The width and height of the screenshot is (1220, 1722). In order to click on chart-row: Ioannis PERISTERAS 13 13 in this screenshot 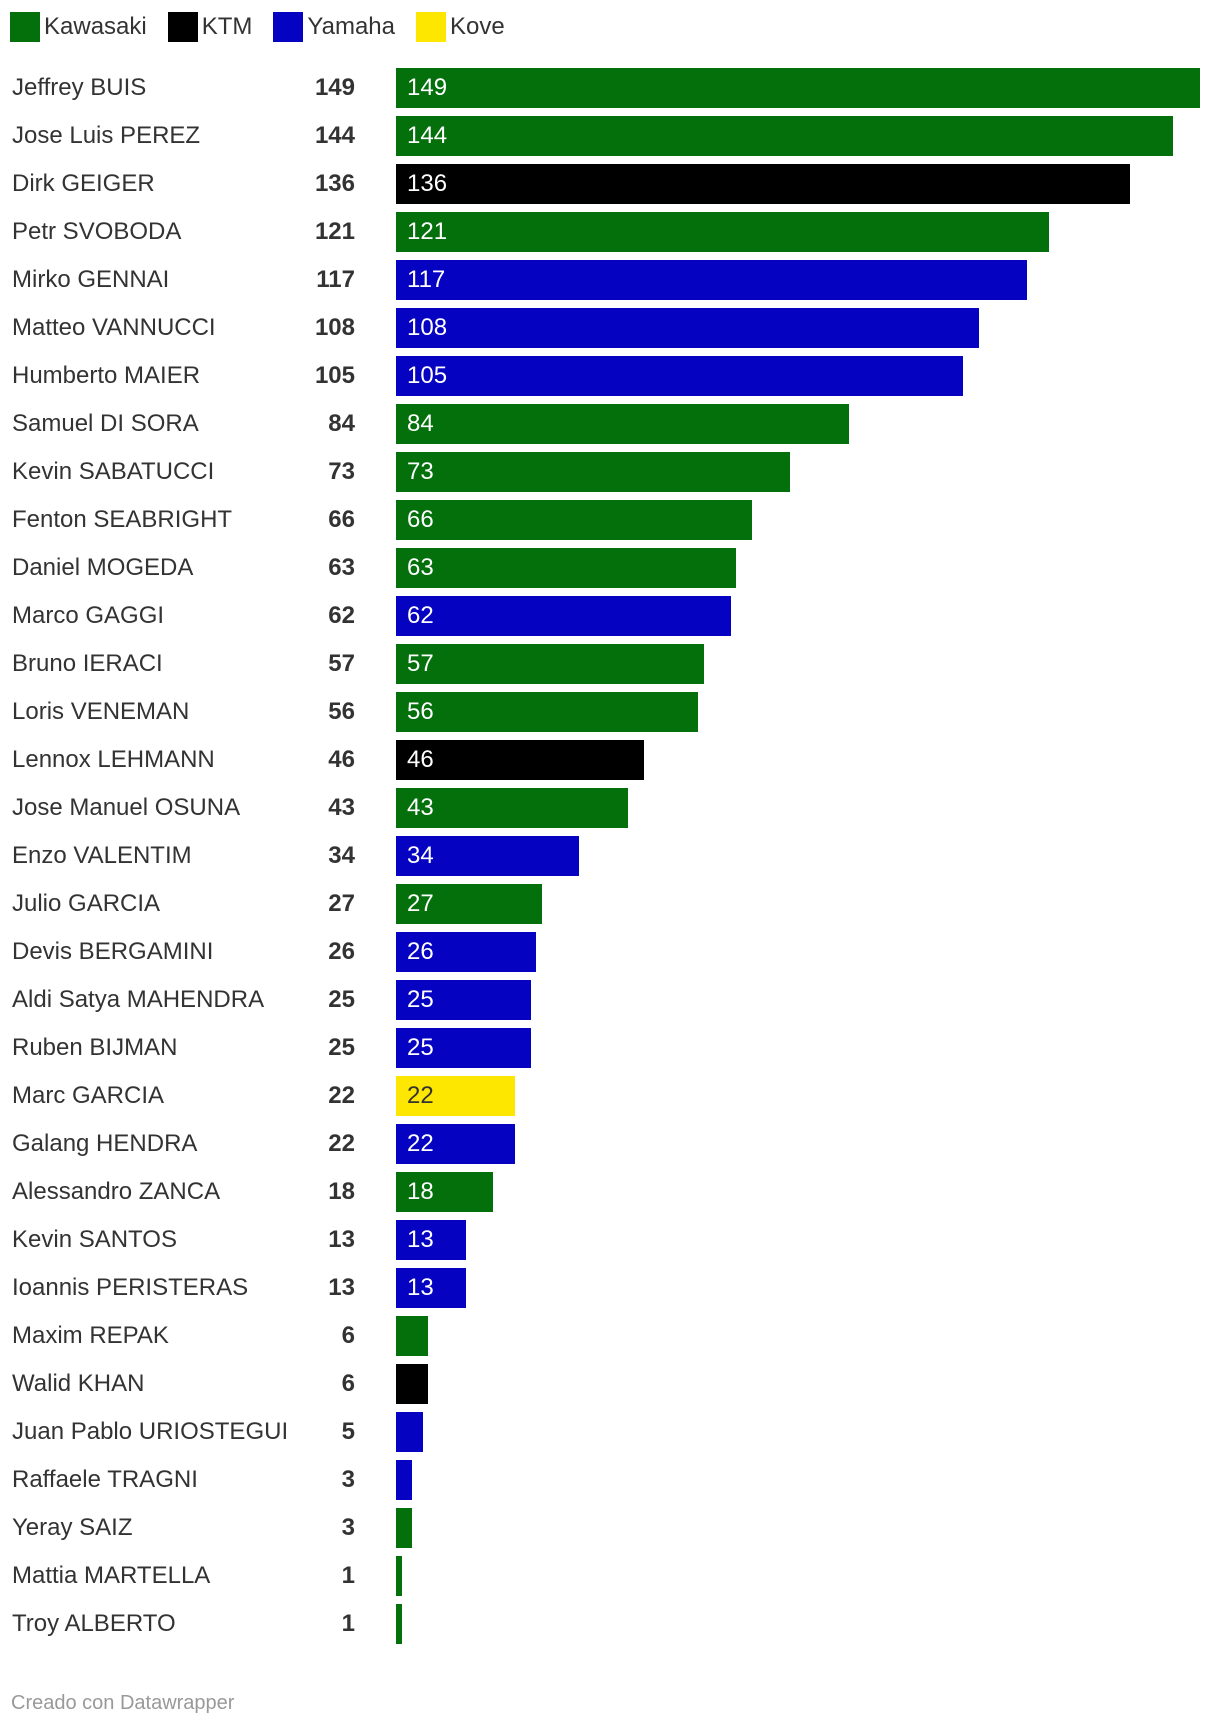, I will do `click(610, 1292)`.